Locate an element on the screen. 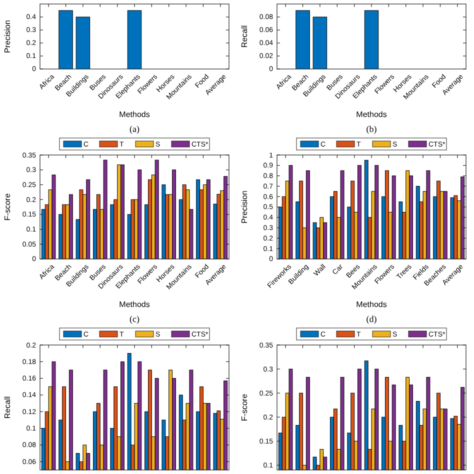 This screenshot has width=474, height=474. text: (b) is located at coordinates (371, 129).